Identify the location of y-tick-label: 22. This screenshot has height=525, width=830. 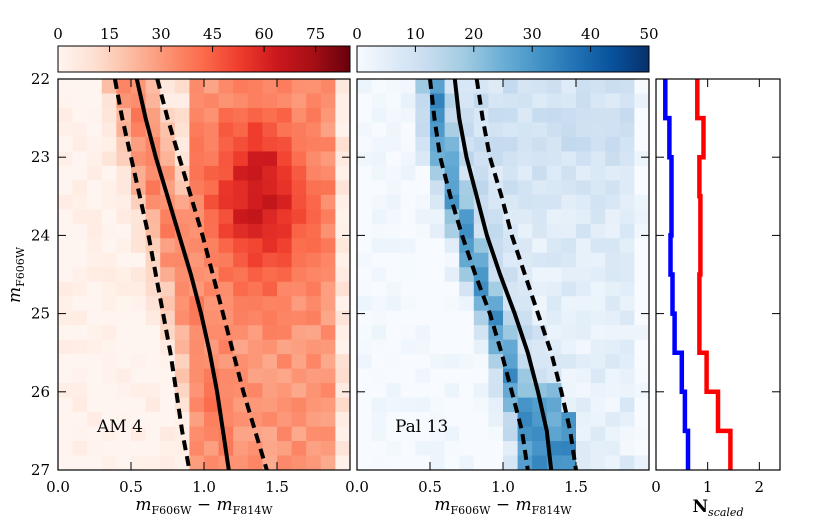
(40, 79).